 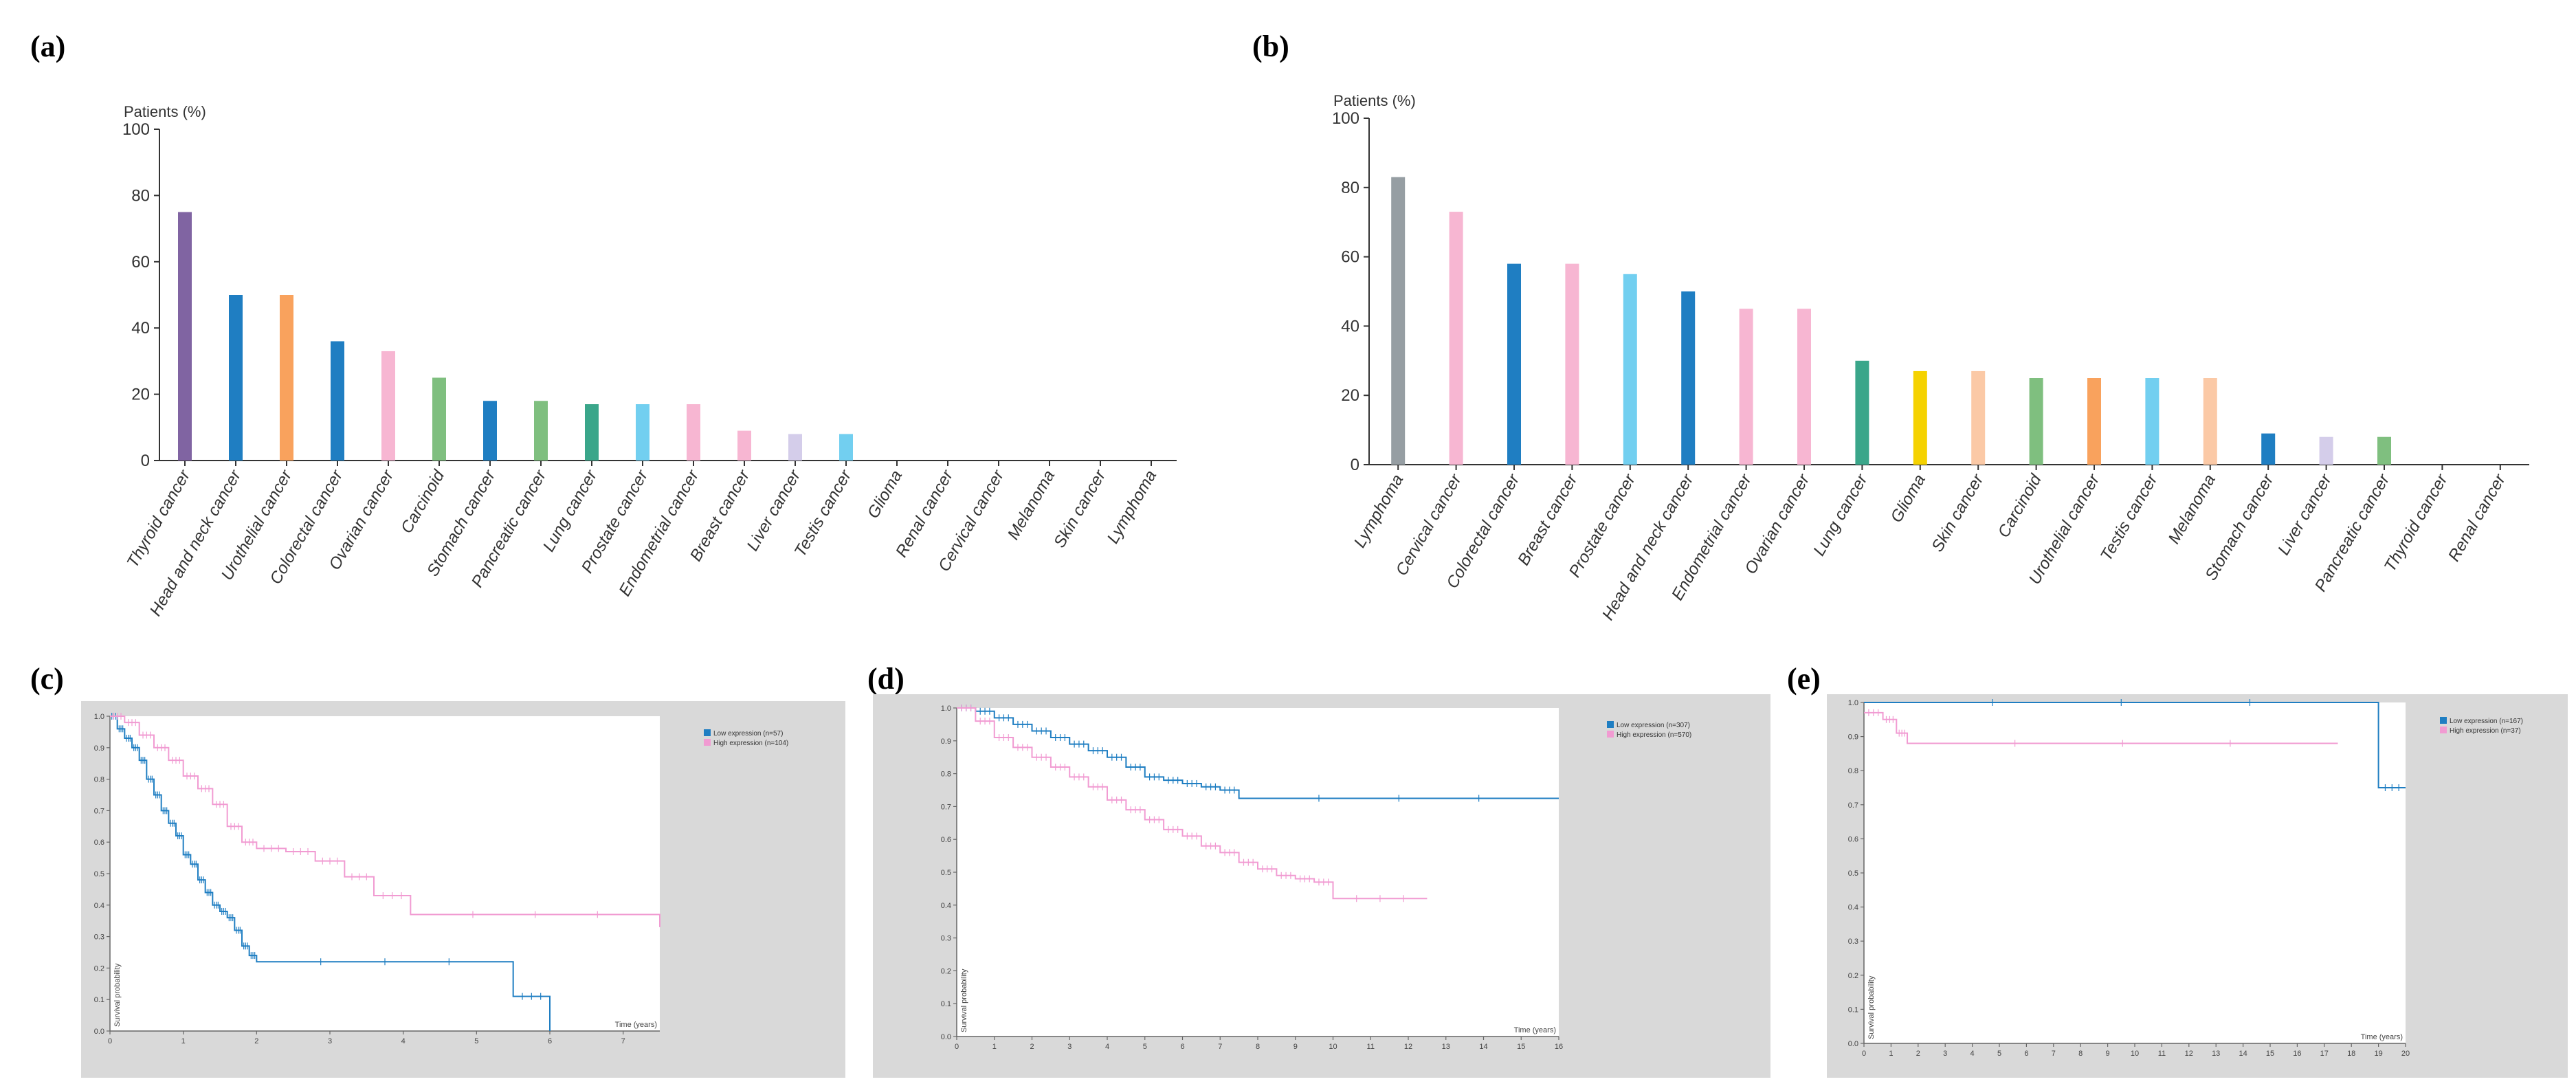 I want to click on x-tick-label-e-15: 15, so click(x=2270, y=1054).